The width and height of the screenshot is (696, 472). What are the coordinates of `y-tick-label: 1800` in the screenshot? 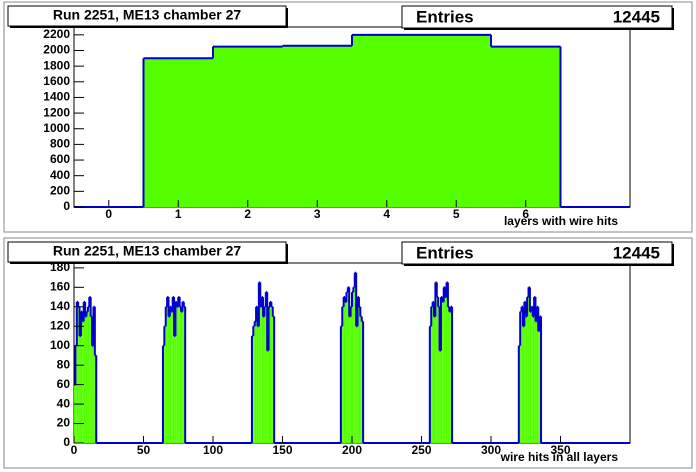 It's located at (56, 65).